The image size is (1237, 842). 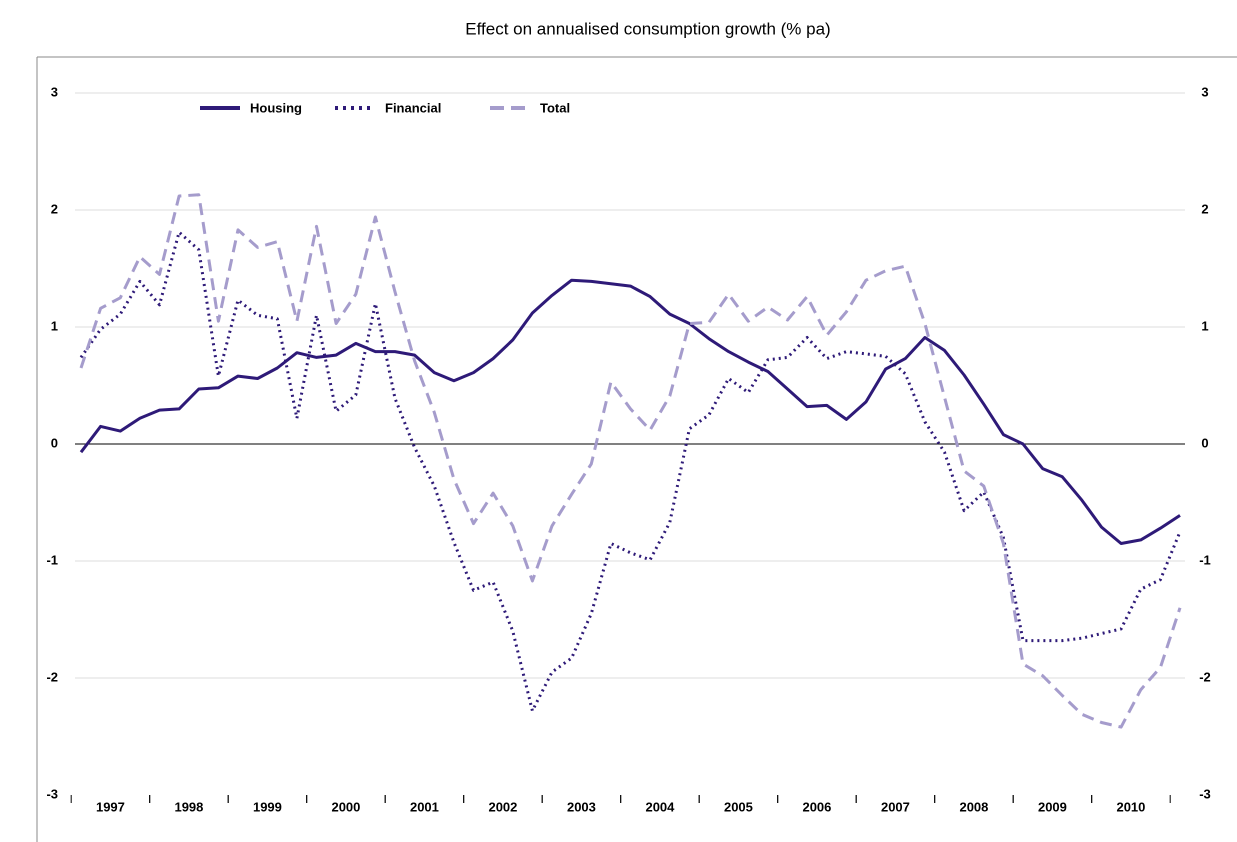 What do you see at coordinates (52, 676) in the screenshot?
I see `y-tick-label: -2` at bounding box center [52, 676].